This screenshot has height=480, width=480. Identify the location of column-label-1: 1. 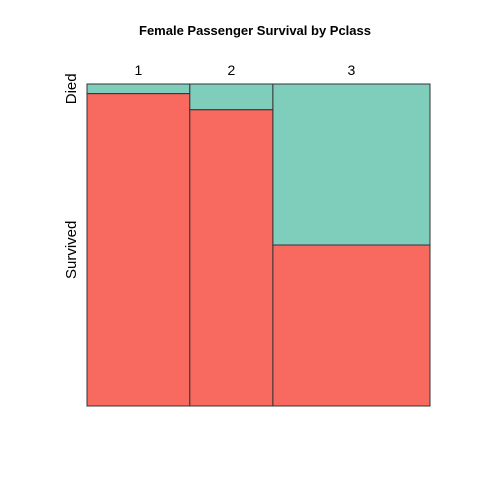
(139, 70).